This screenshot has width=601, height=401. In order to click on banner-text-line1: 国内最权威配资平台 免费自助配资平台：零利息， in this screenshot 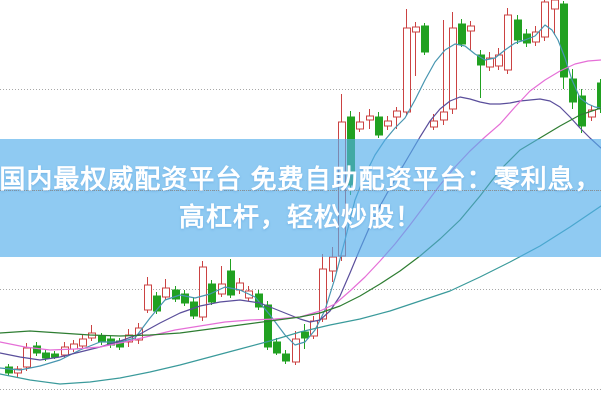, I will do `click(300, 179)`.